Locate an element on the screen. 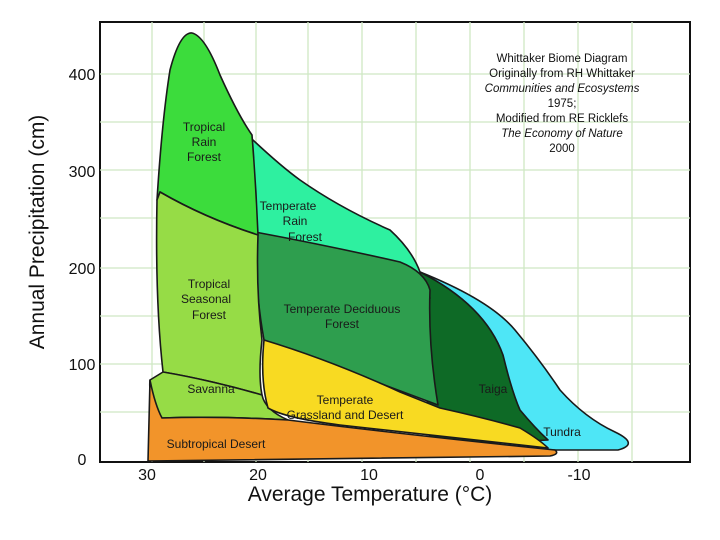 This screenshot has width=720, height=540. x-axis-ticks: 30 20 10 0 -10 is located at coordinates (364, 475).